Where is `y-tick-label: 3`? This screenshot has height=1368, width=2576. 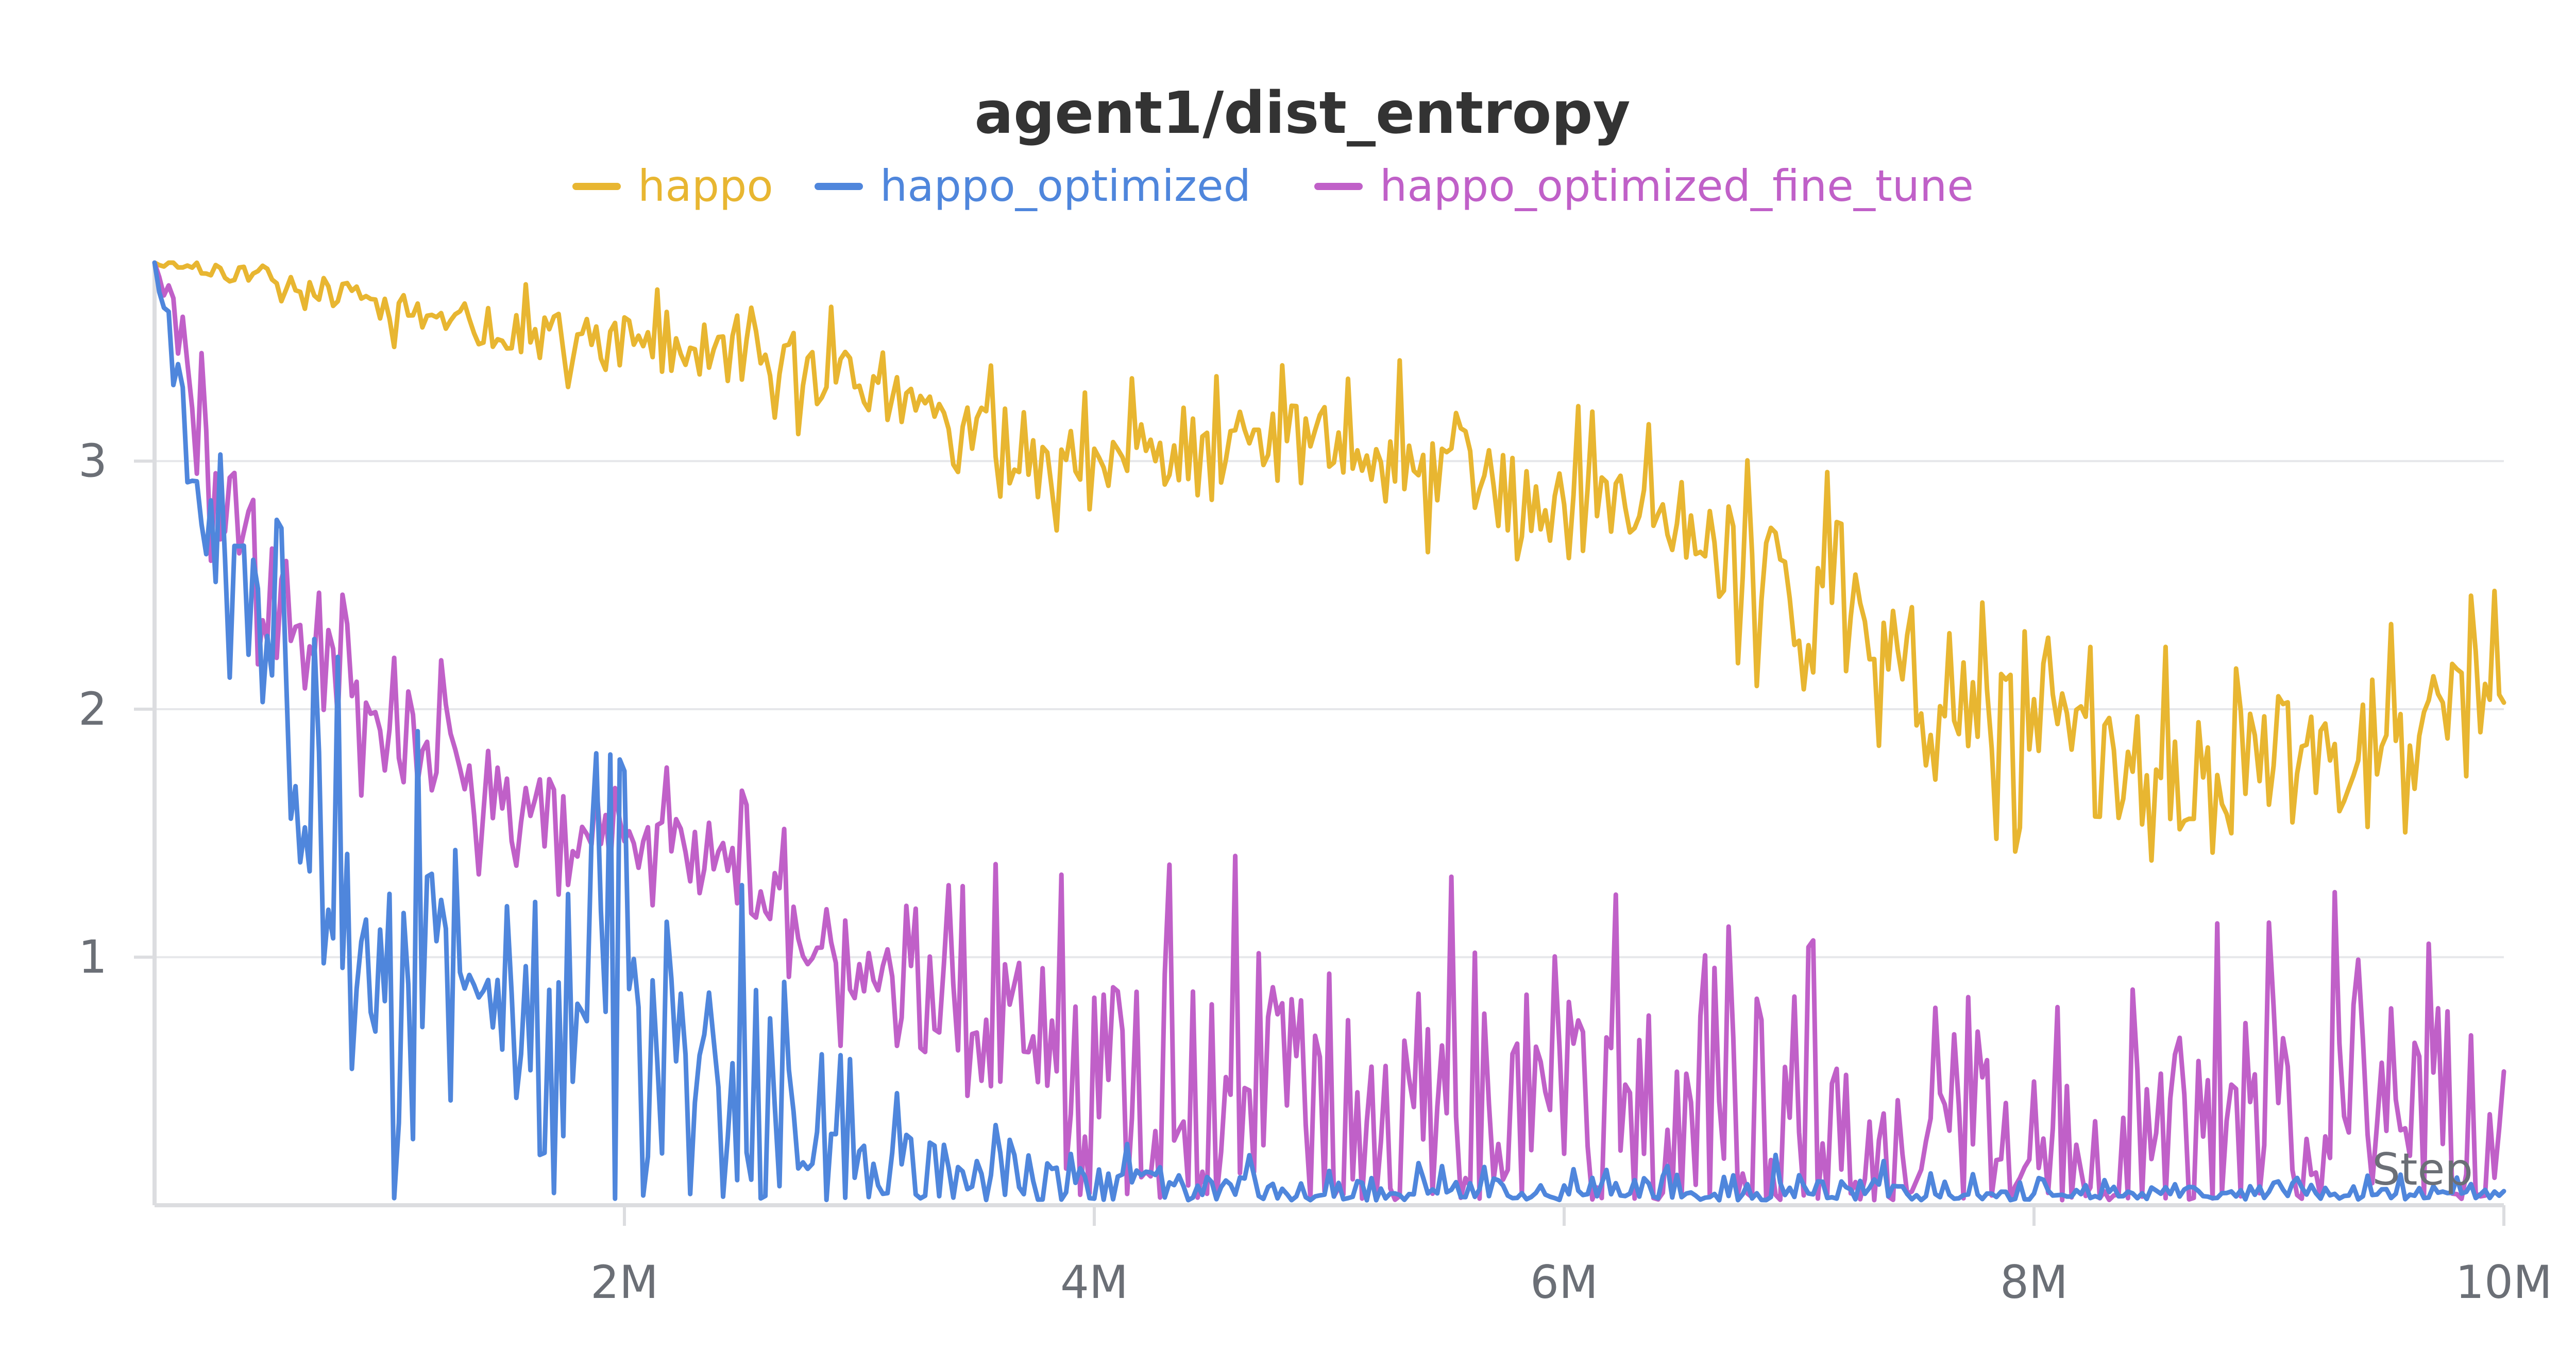
y-tick-label: 3 is located at coordinates (92, 460).